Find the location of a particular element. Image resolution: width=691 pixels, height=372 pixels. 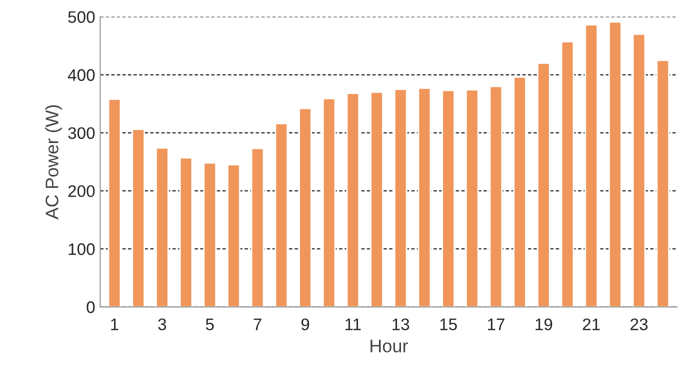

x-tick-label: 1 is located at coordinates (114, 324).